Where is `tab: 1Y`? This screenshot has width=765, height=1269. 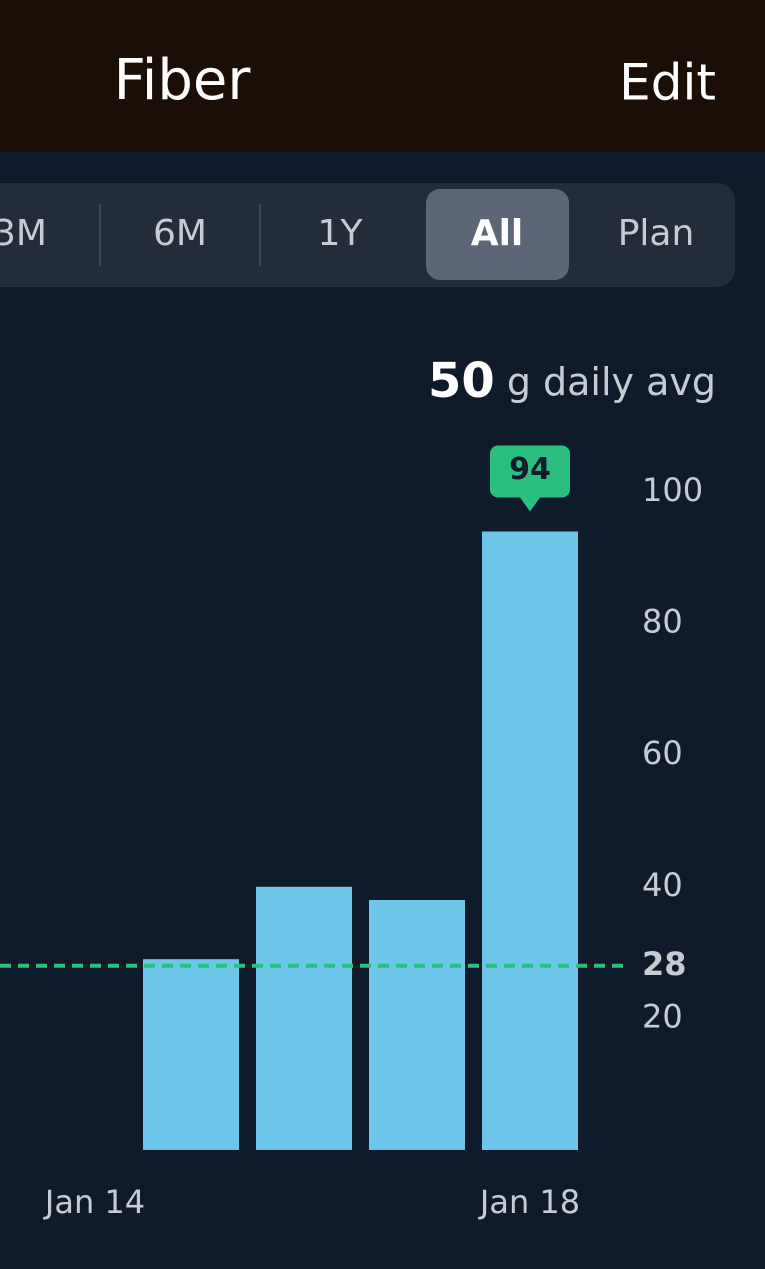
tab: 1Y is located at coordinates (341, 233).